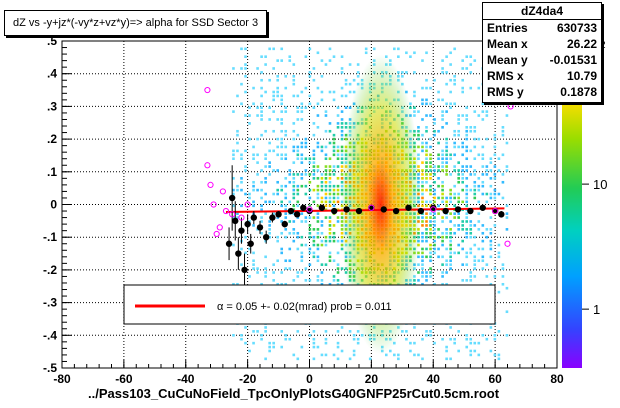  Describe the element at coordinates (50, 303) in the screenshot. I see `y-tick-label: -.3` at that location.